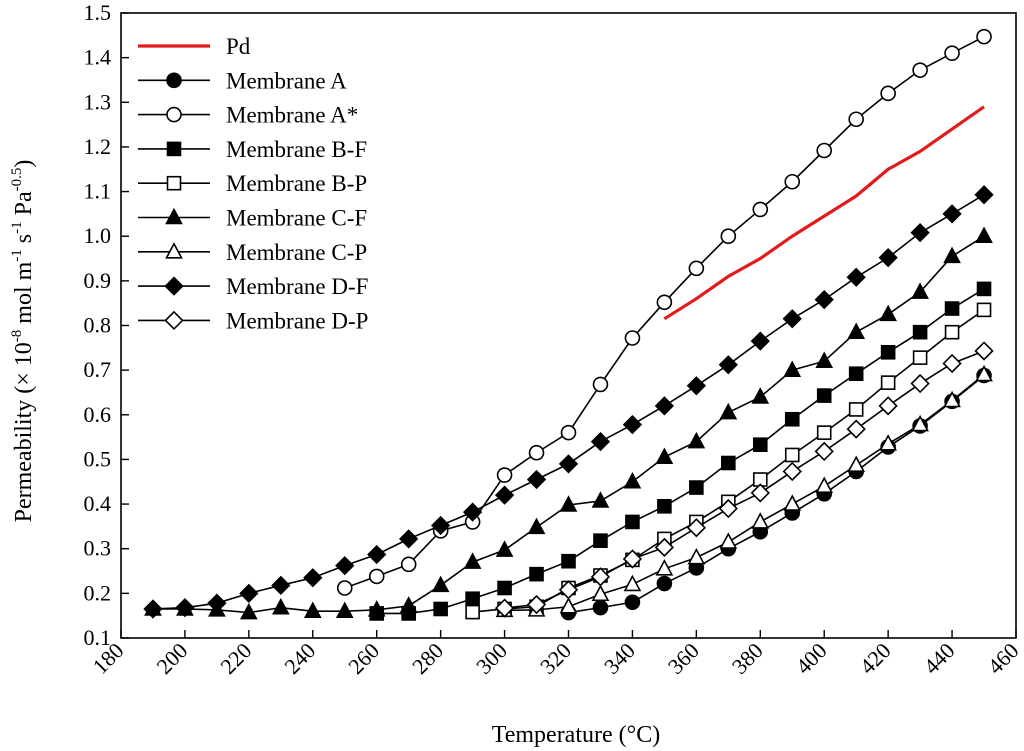 The image size is (1024, 751). Describe the element at coordinates (98, 458) in the screenshot. I see `y-tick-label: 0.5` at that location.